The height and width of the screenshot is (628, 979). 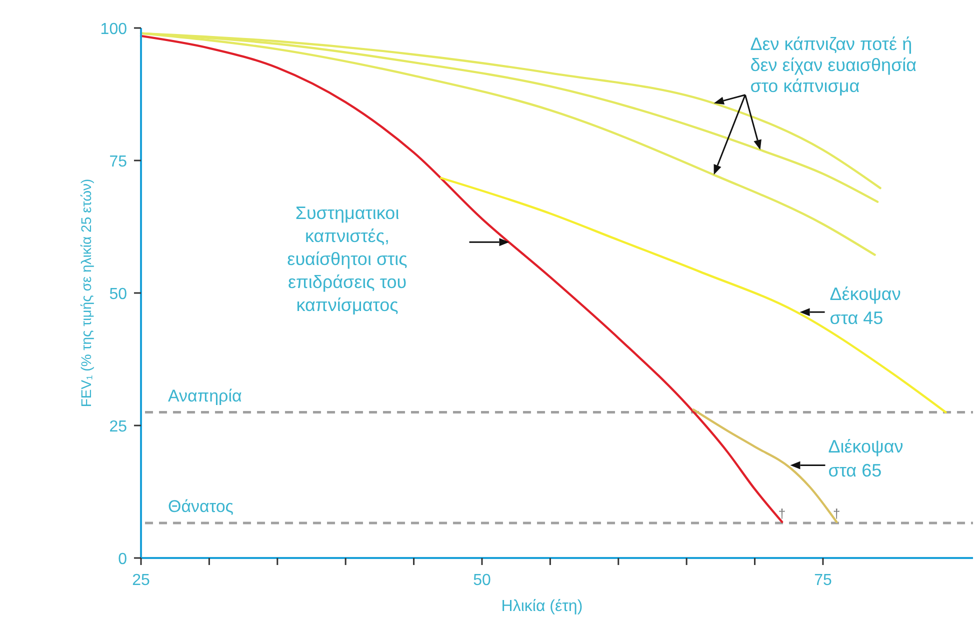 What do you see at coordinates (866, 458) in the screenshot?
I see `annotation: Διέκοψαν στα 65` at bounding box center [866, 458].